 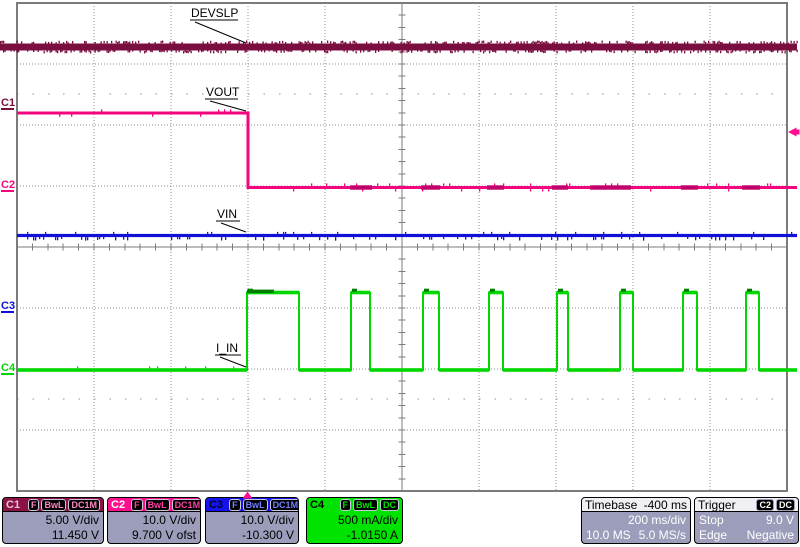 What do you see at coordinates (407, 236) in the screenshot?
I see `trace-vin` at bounding box center [407, 236].